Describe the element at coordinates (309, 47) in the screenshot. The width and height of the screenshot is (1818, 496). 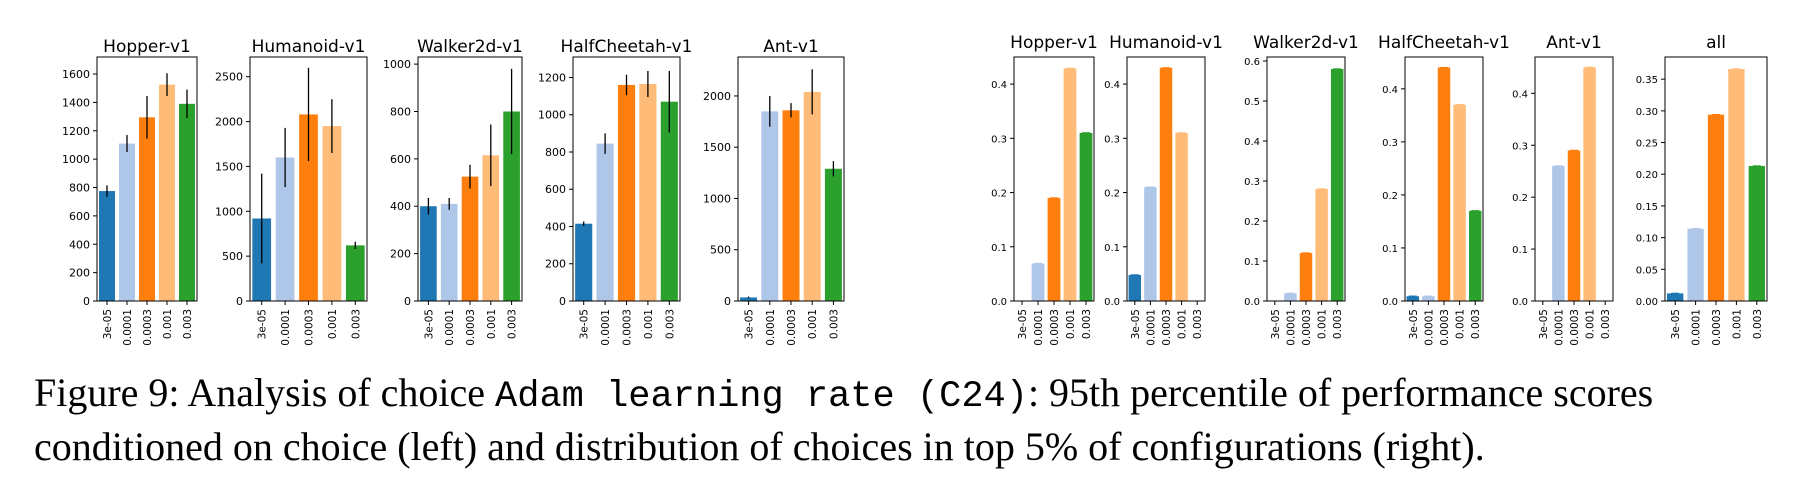
I see `chart-title: Humanoid-v1` at that location.